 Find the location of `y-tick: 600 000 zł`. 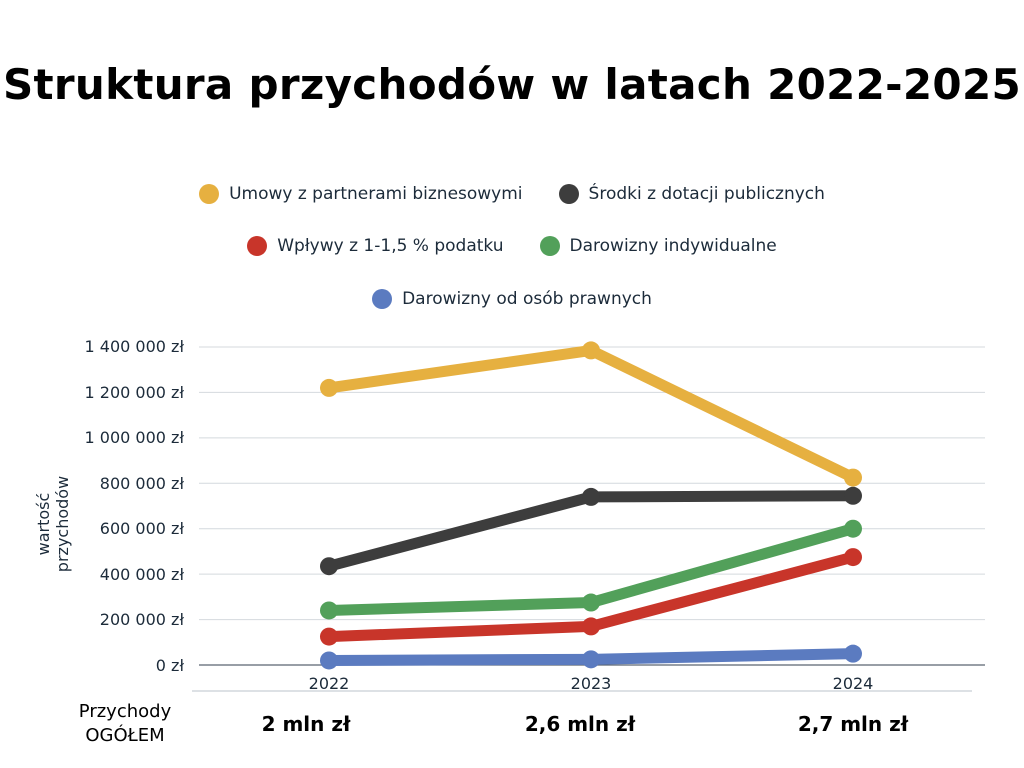

y-tick: 600 000 zł is located at coordinates (141, 528).